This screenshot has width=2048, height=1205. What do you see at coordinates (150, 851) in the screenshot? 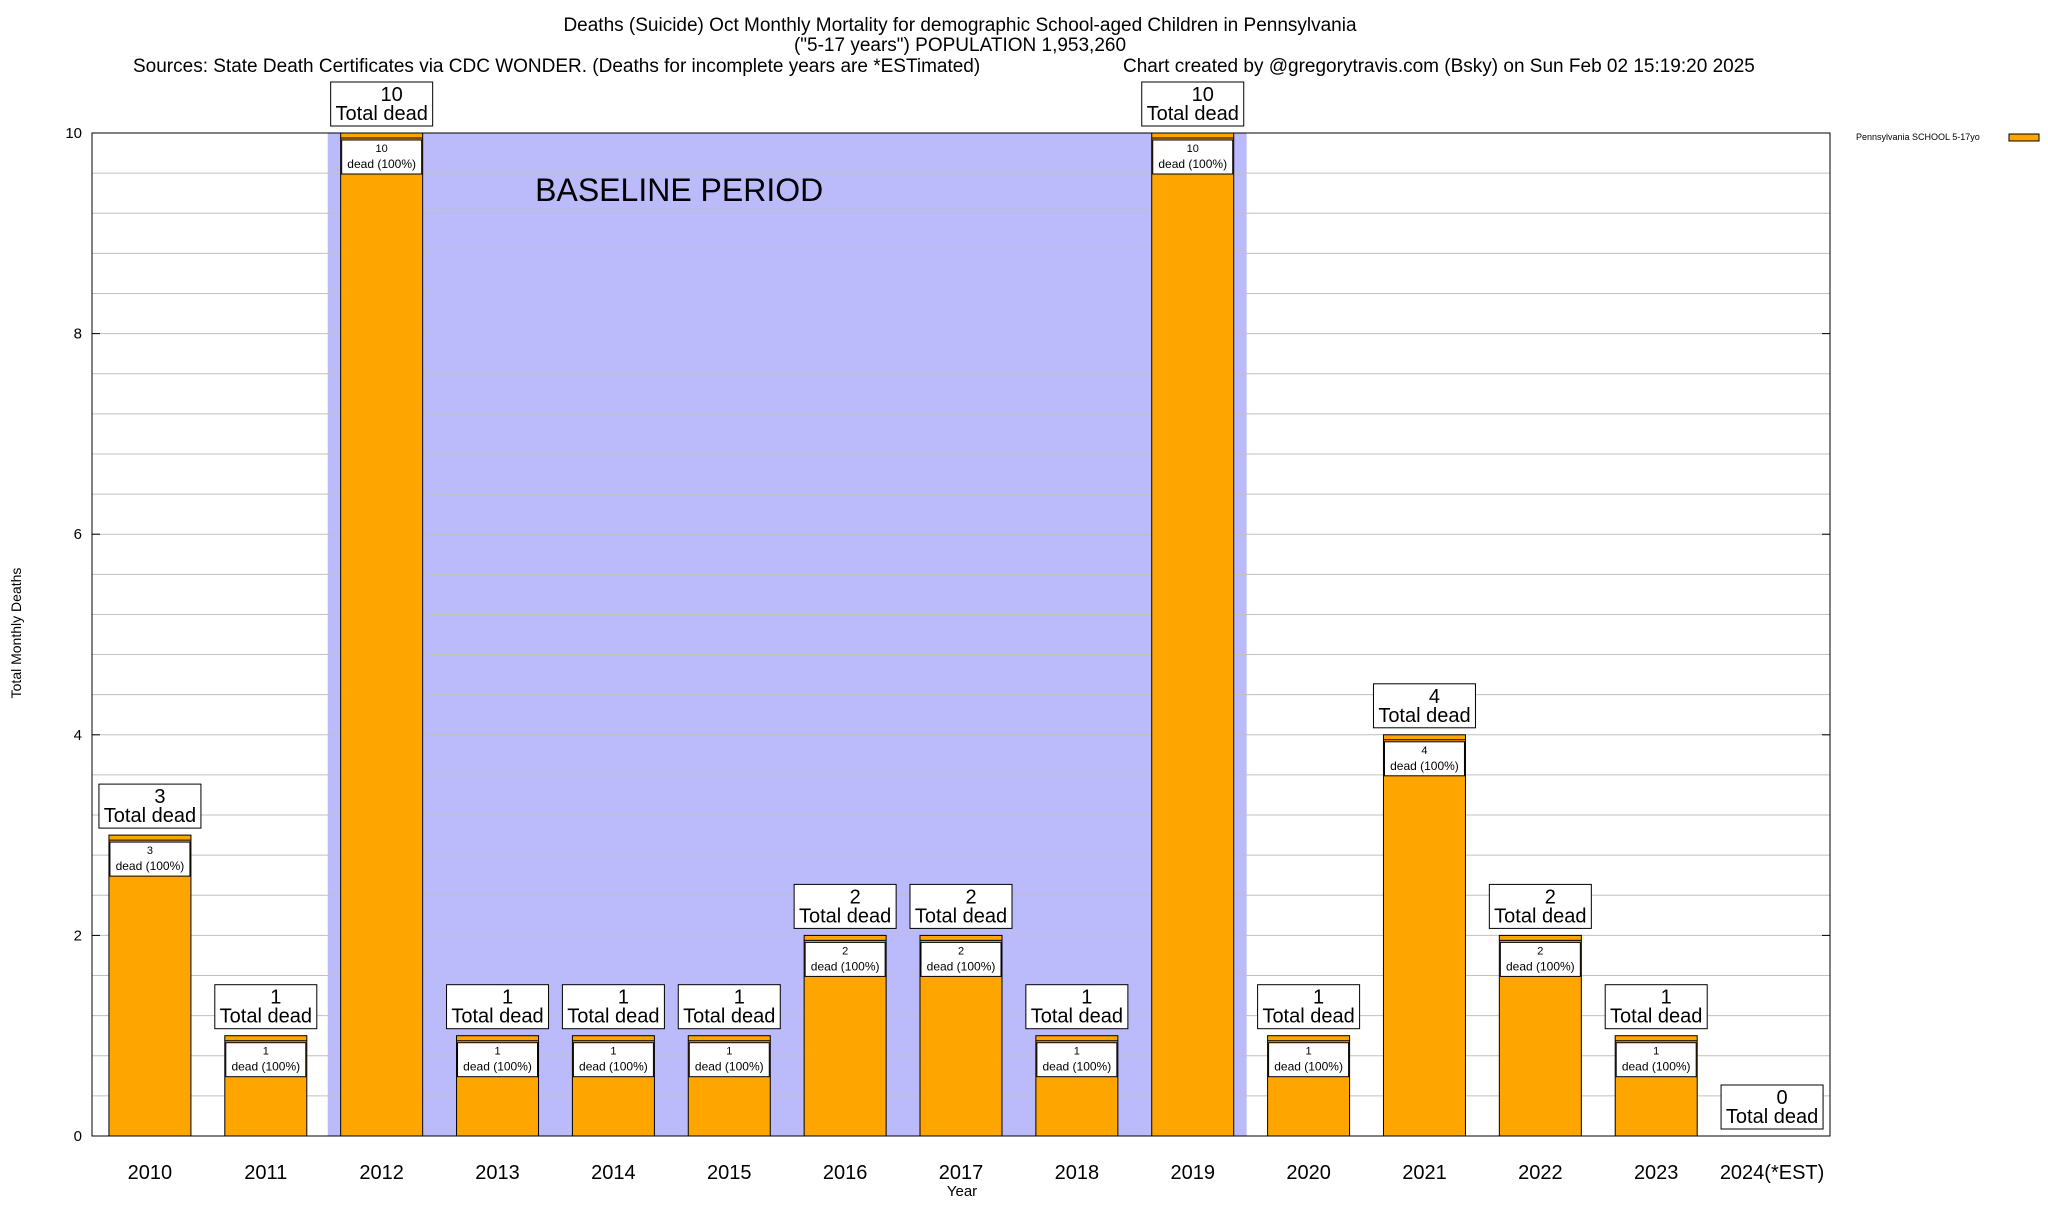
I see `segment-label-value: 3` at bounding box center [150, 851].